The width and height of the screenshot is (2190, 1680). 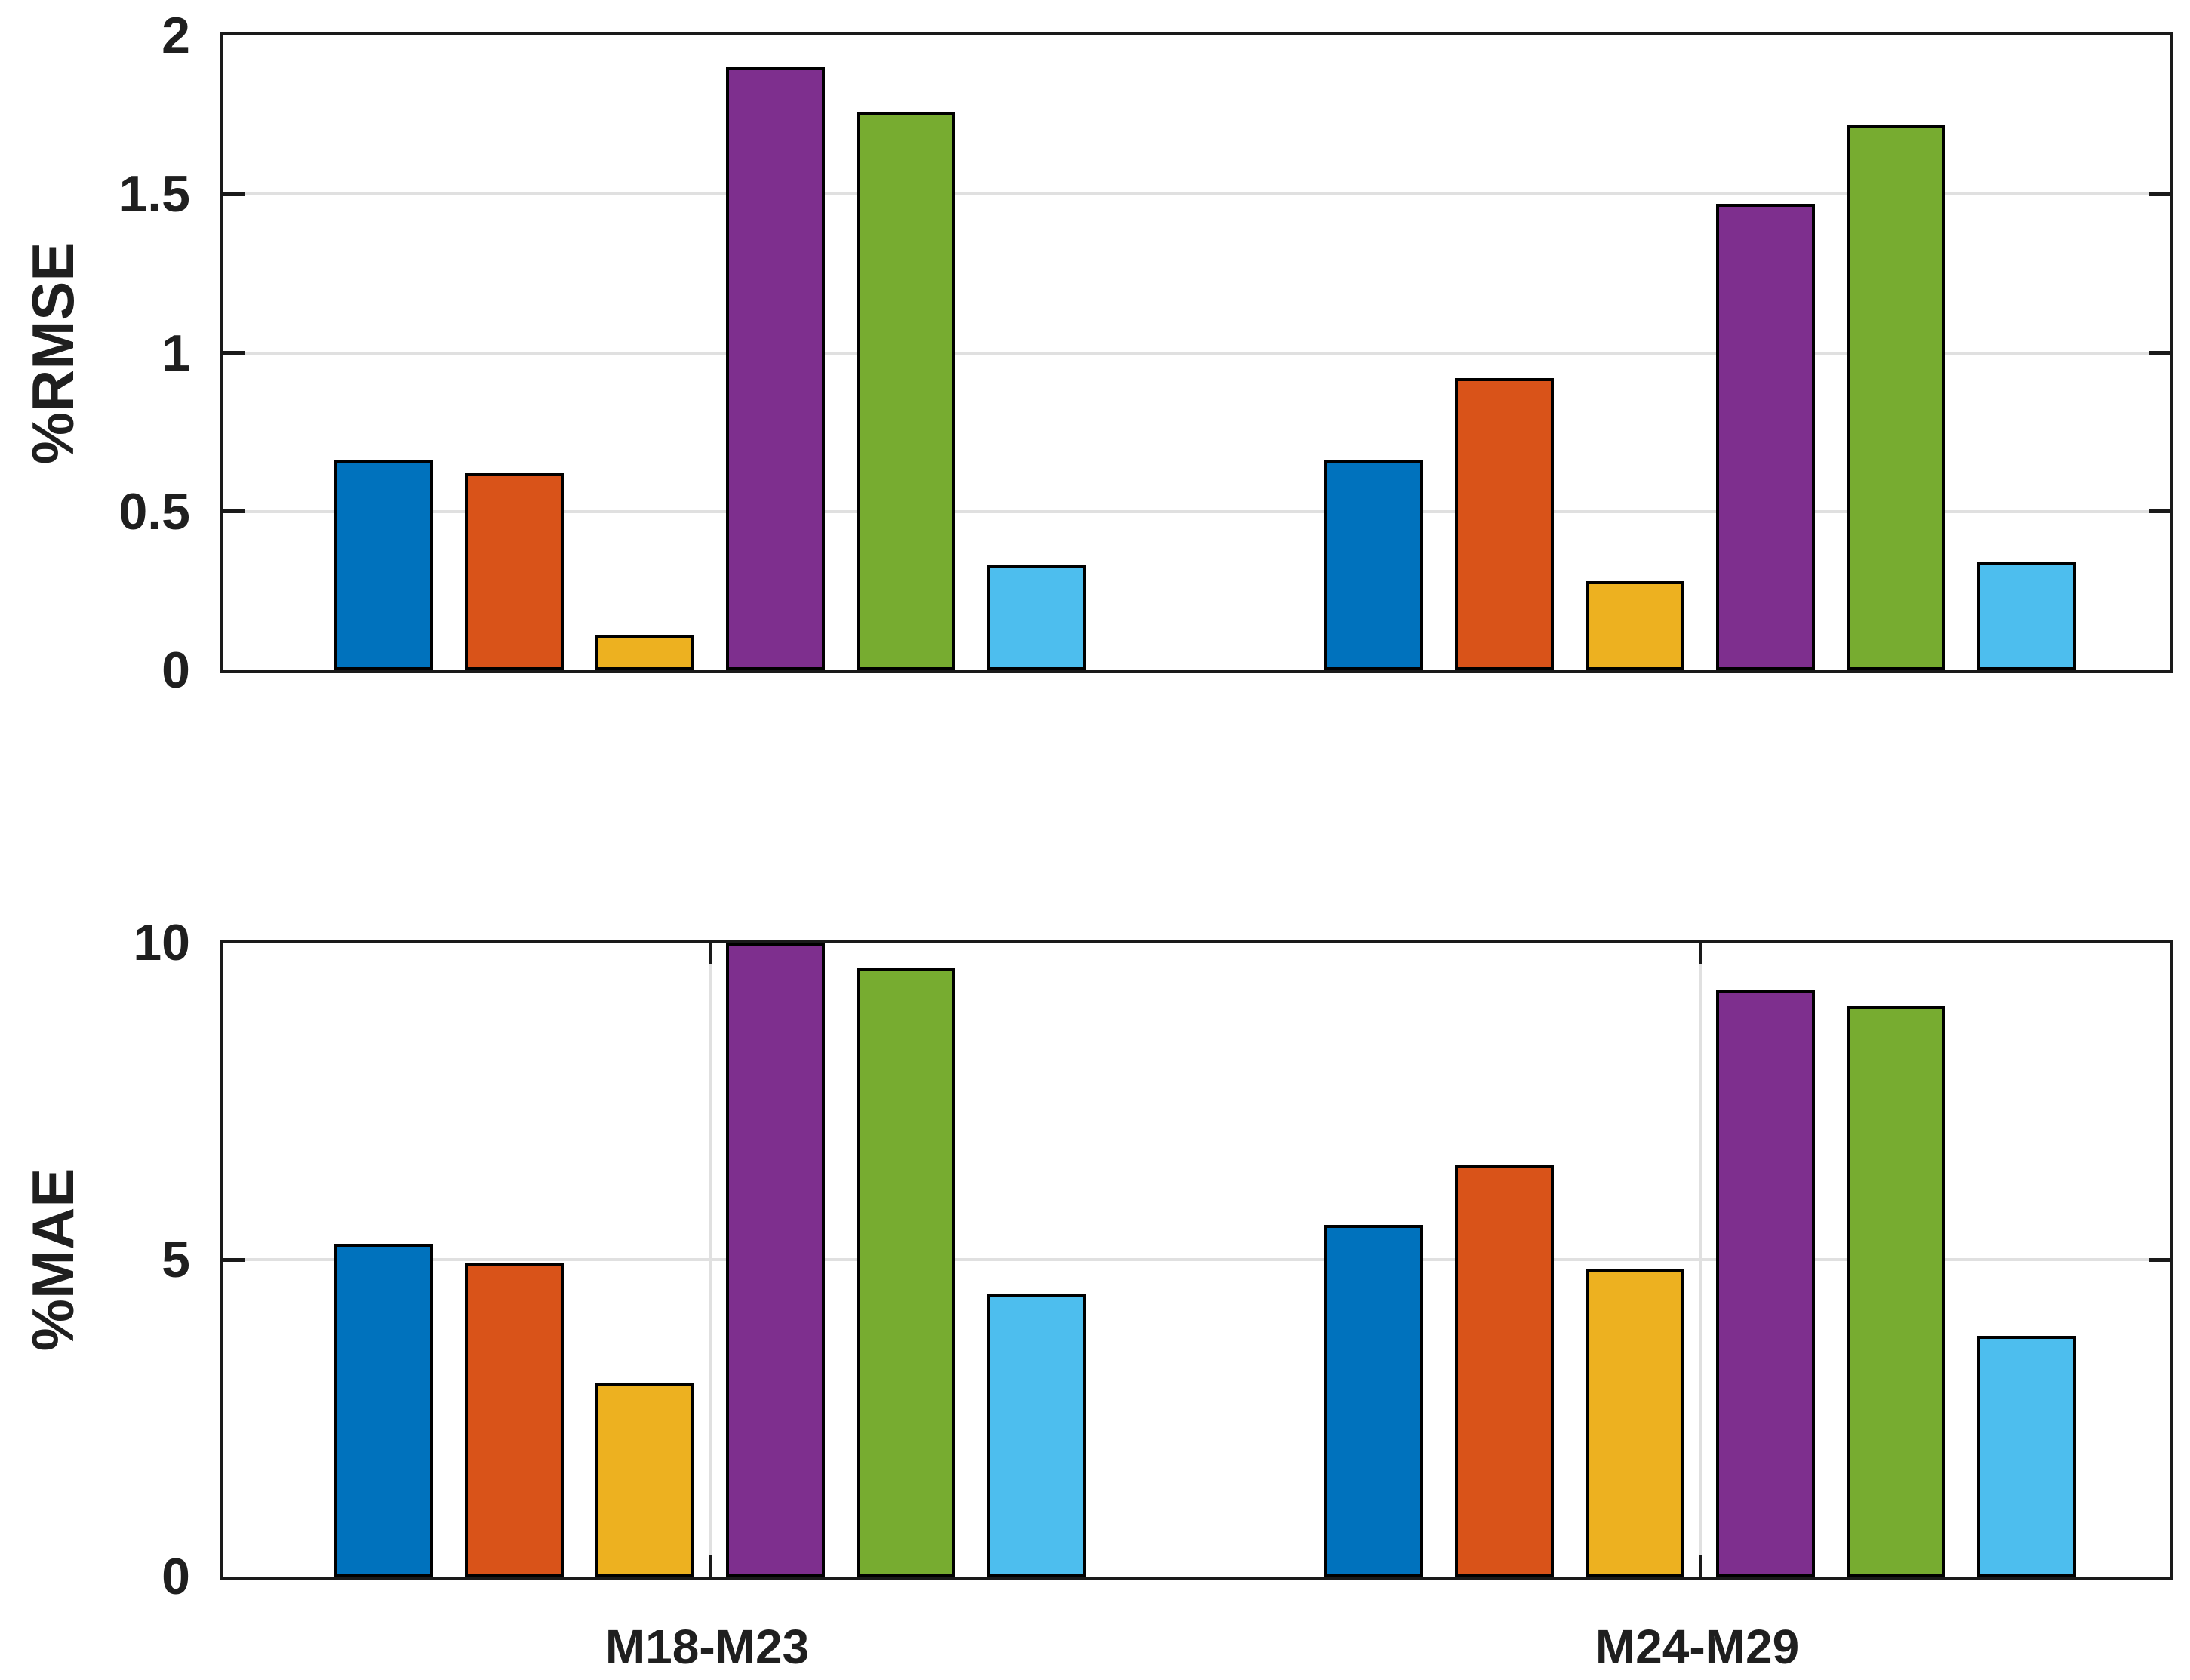 I want to click on y-tick-label: 2, so click(x=175, y=36).